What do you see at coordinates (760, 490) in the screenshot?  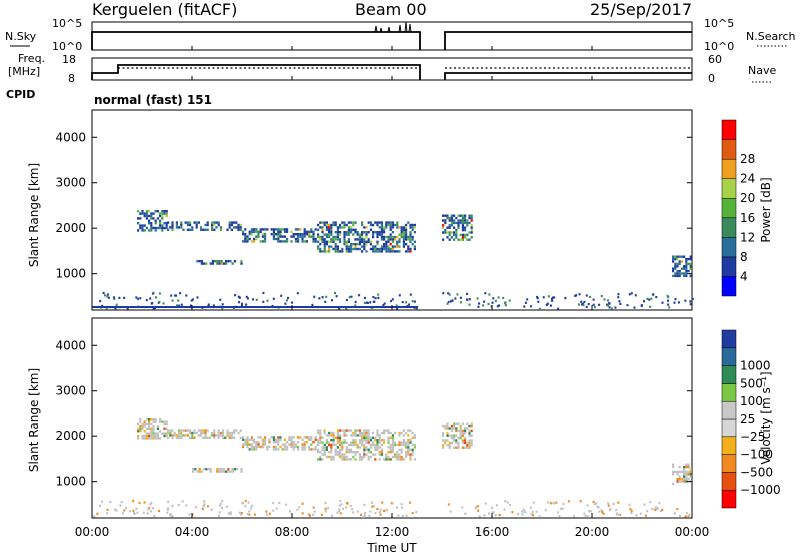 I see `colorbar-tick-label: −1000` at bounding box center [760, 490].